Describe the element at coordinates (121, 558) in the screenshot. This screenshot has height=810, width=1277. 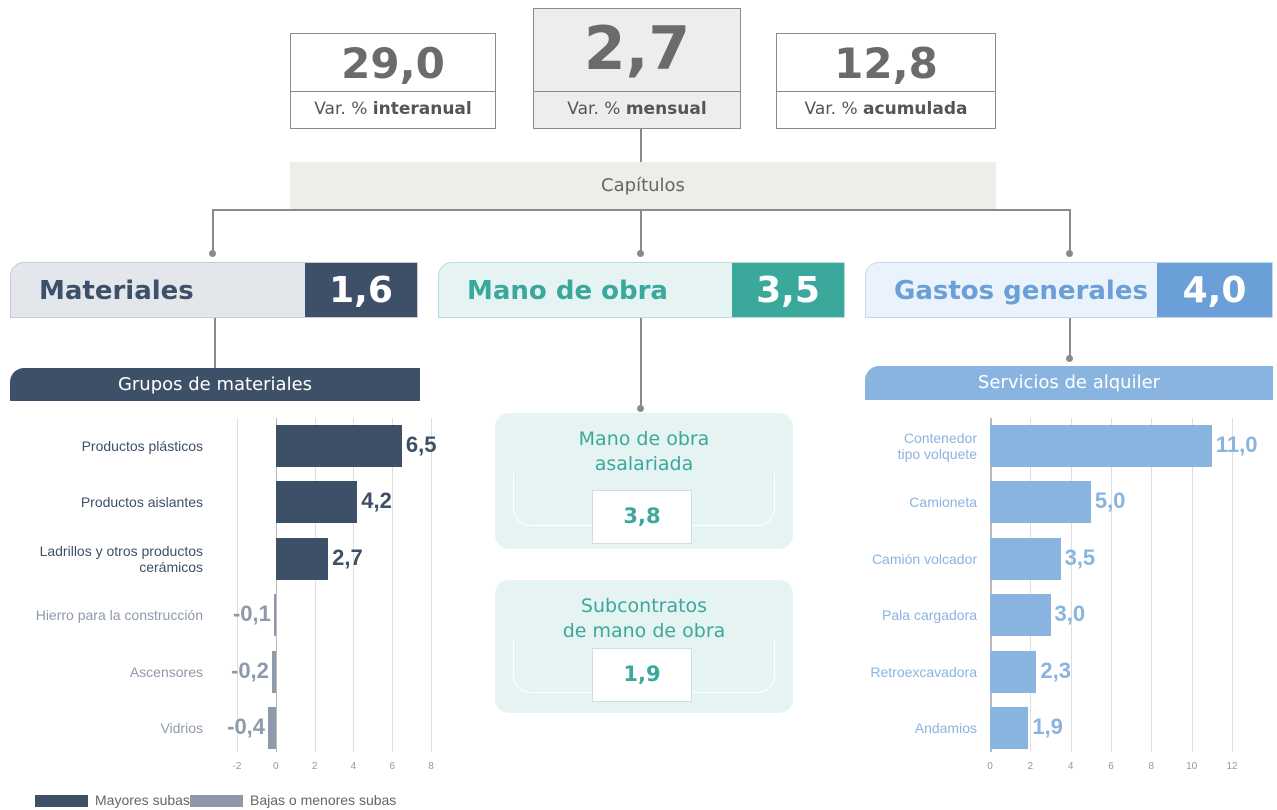
I see `category-label: Ladrillos y otros productos cerámicos` at that location.